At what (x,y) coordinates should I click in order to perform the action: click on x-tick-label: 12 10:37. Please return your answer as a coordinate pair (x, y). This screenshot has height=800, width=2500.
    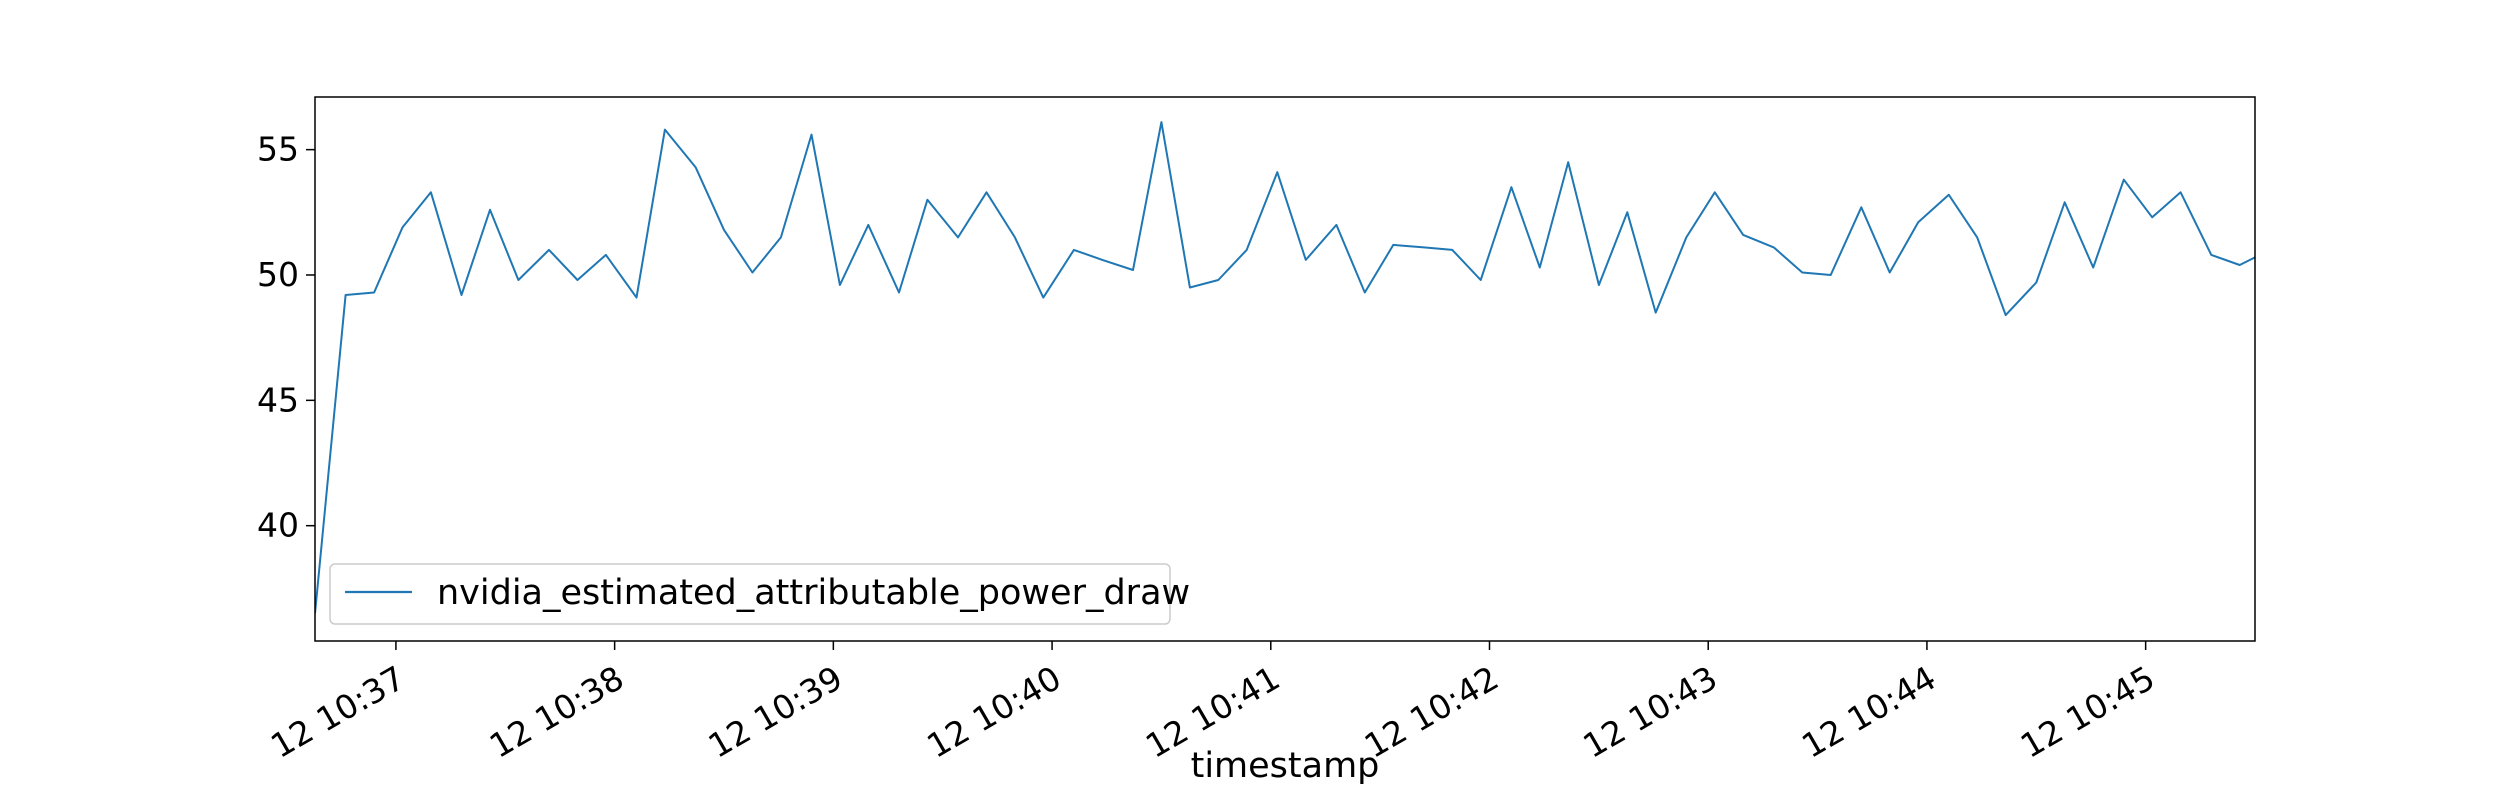
    Looking at the image, I should click on (337, 712).